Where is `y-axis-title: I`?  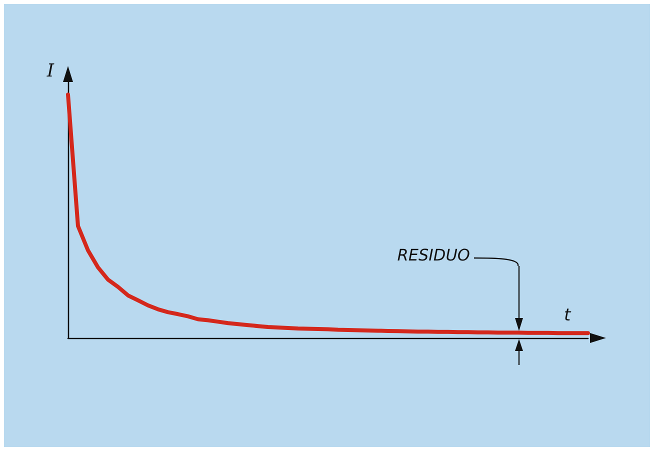
y-axis-title: I is located at coordinates (50, 71).